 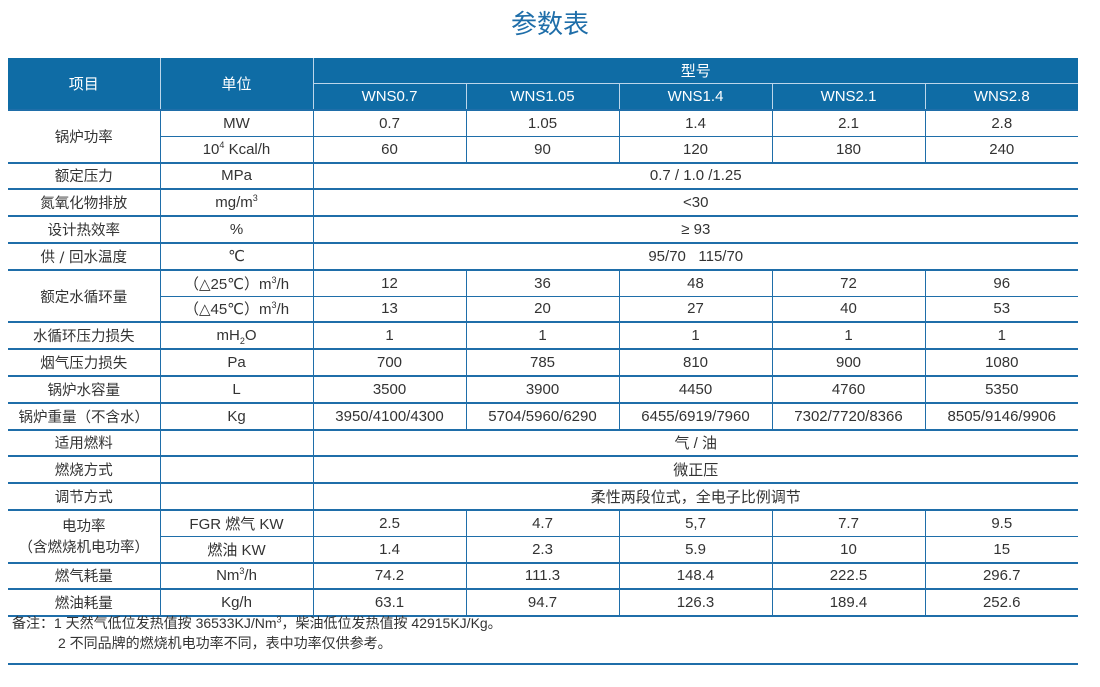 I want to click on row-value: 5704/5960/6290, so click(x=542, y=415).